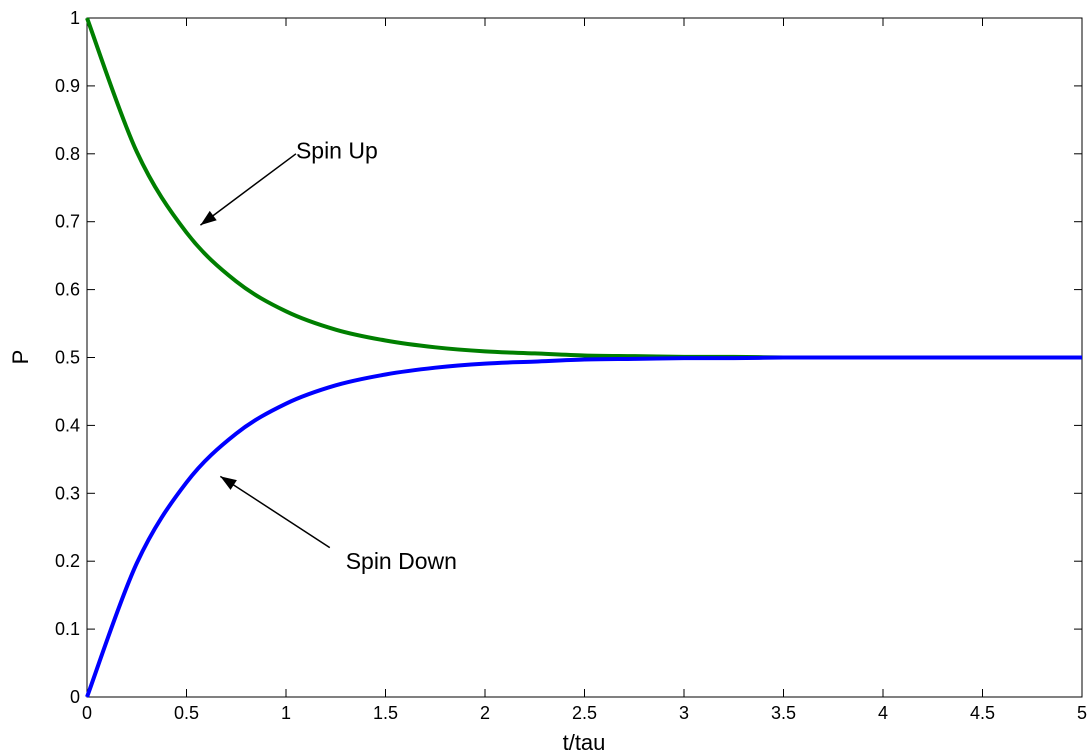  Describe the element at coordinates (67, 290) in the screenshot. I see `y-tick-label: 0.6` at that location.